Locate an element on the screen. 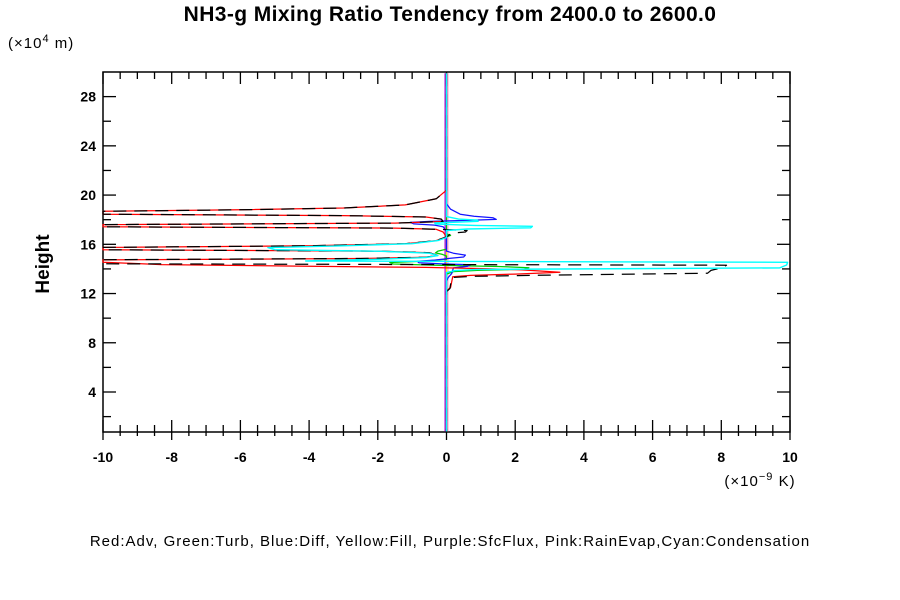  x-tick-label: 4 is located at coordinates (584, 457).